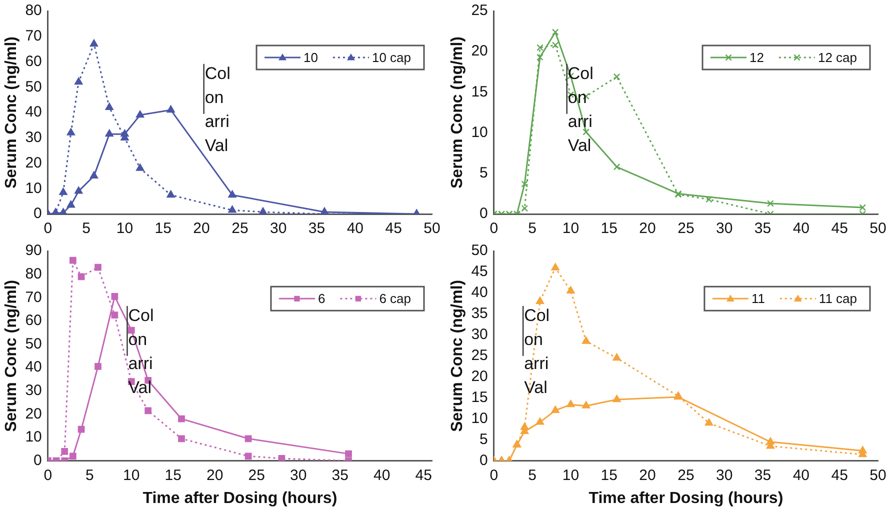 The height and width of the screenshot is (510, 893). I want to click on legend-label: 6 cap, so click(395, 298).